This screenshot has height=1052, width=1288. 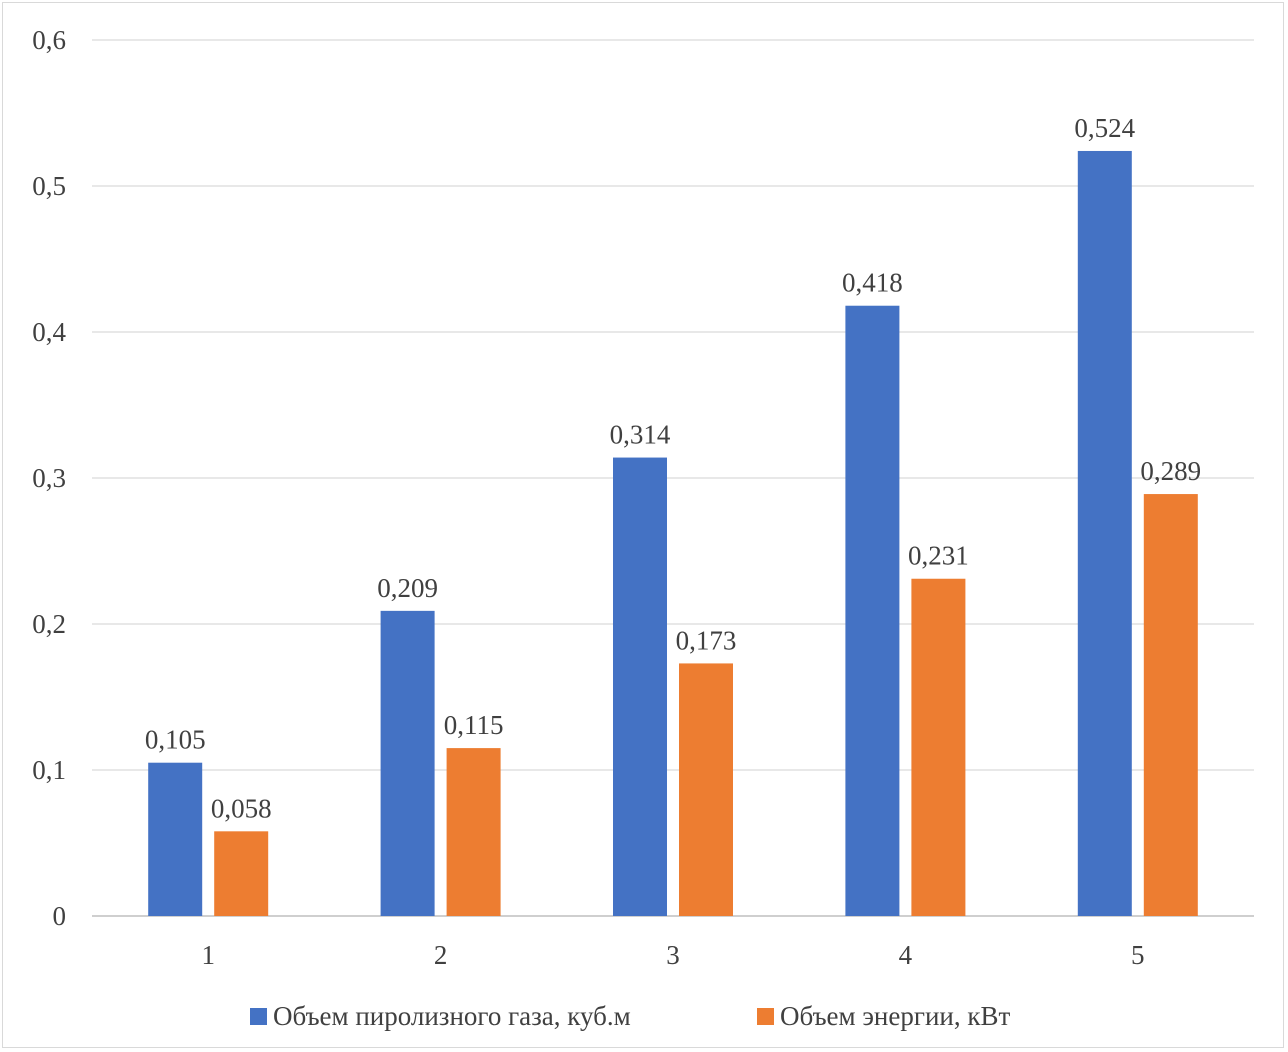 I want to click on data-label: 0,209, so click(x=407, y=588).